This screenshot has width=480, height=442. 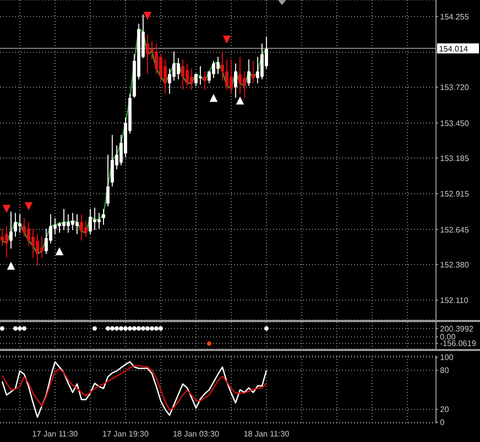 I want to click on y-tick-label: 152.380, so click(x=455, y=265).